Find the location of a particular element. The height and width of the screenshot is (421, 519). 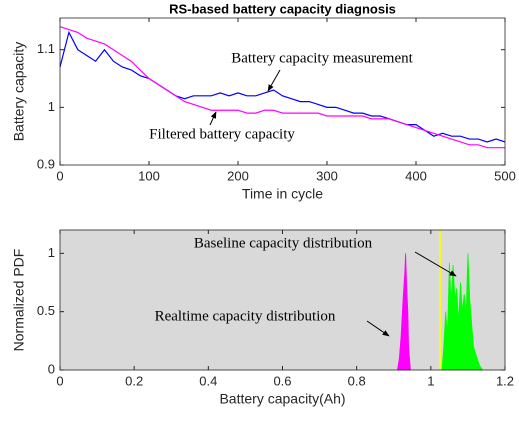

annotation: Filtered battery capacity is located at coordinates (222, 134).